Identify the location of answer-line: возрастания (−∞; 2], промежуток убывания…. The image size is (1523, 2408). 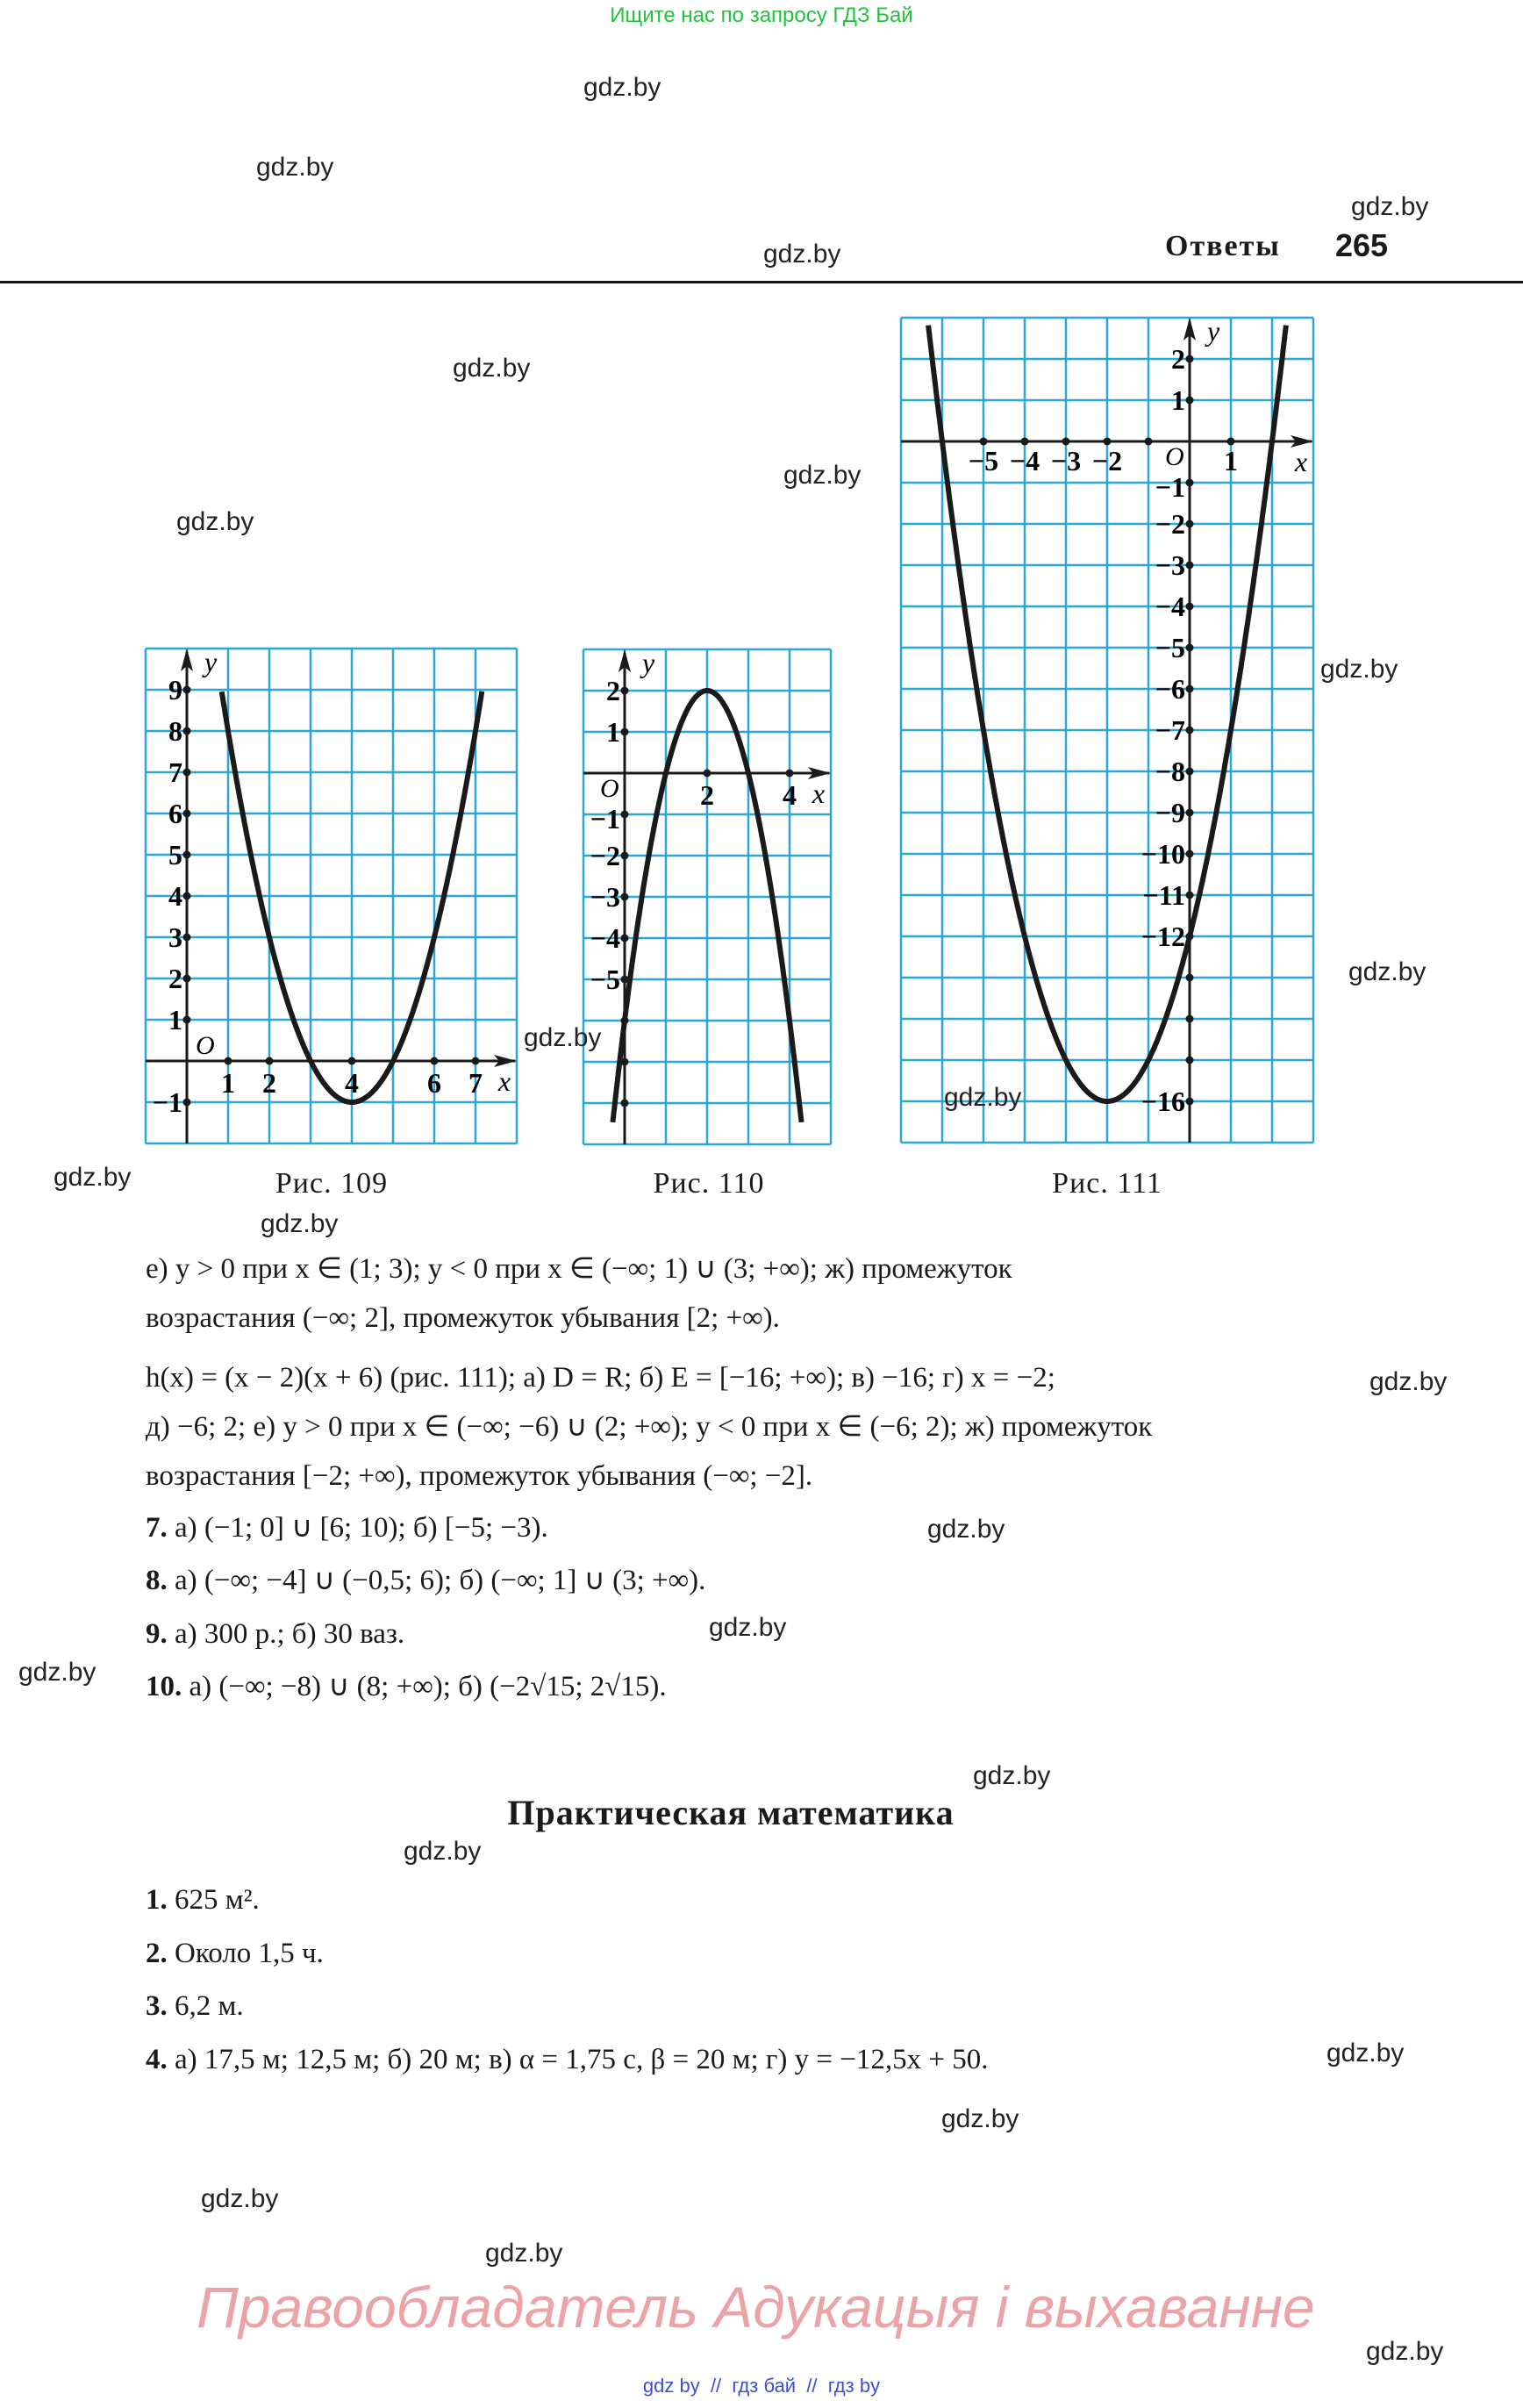
(463, 1318).